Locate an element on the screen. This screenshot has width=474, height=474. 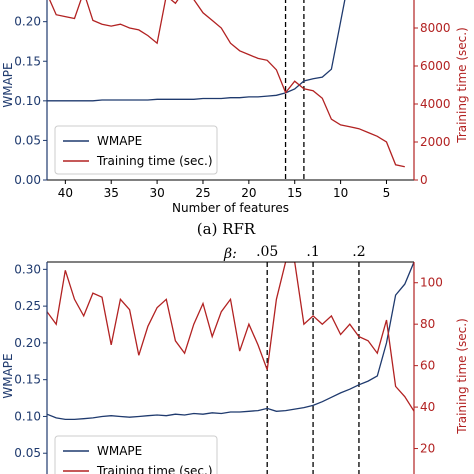
ytick-right-label-4: 8000 is located at coordinates (435, 28).